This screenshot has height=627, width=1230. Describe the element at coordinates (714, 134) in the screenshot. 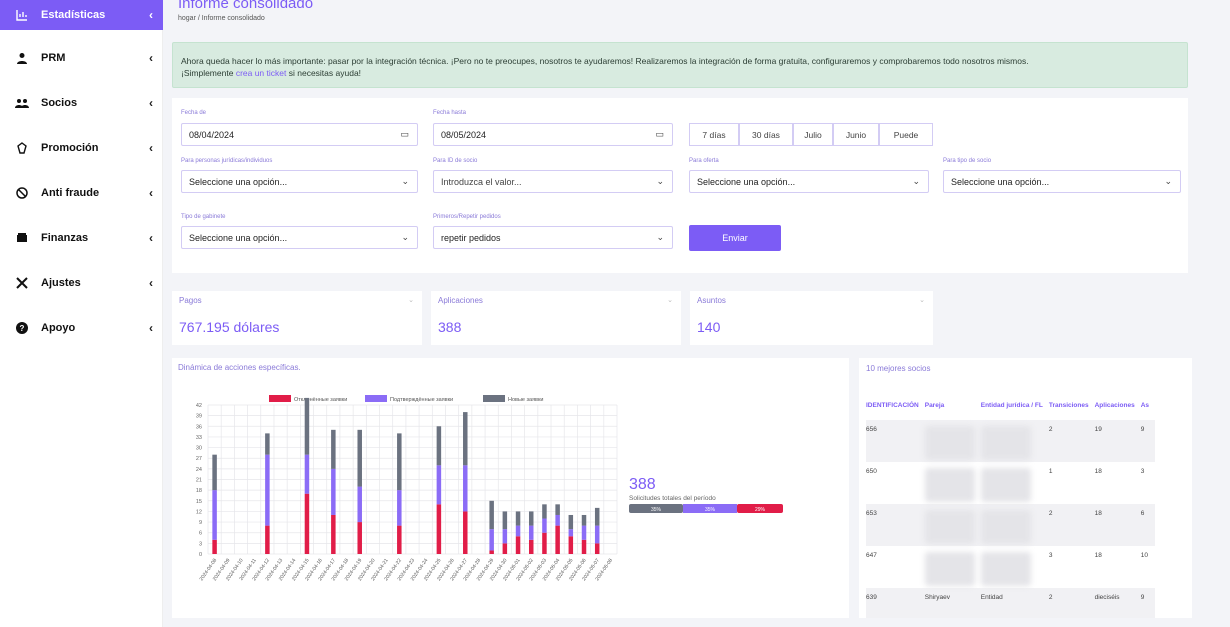

I see `range-7-days-button: 7 días` at that location.